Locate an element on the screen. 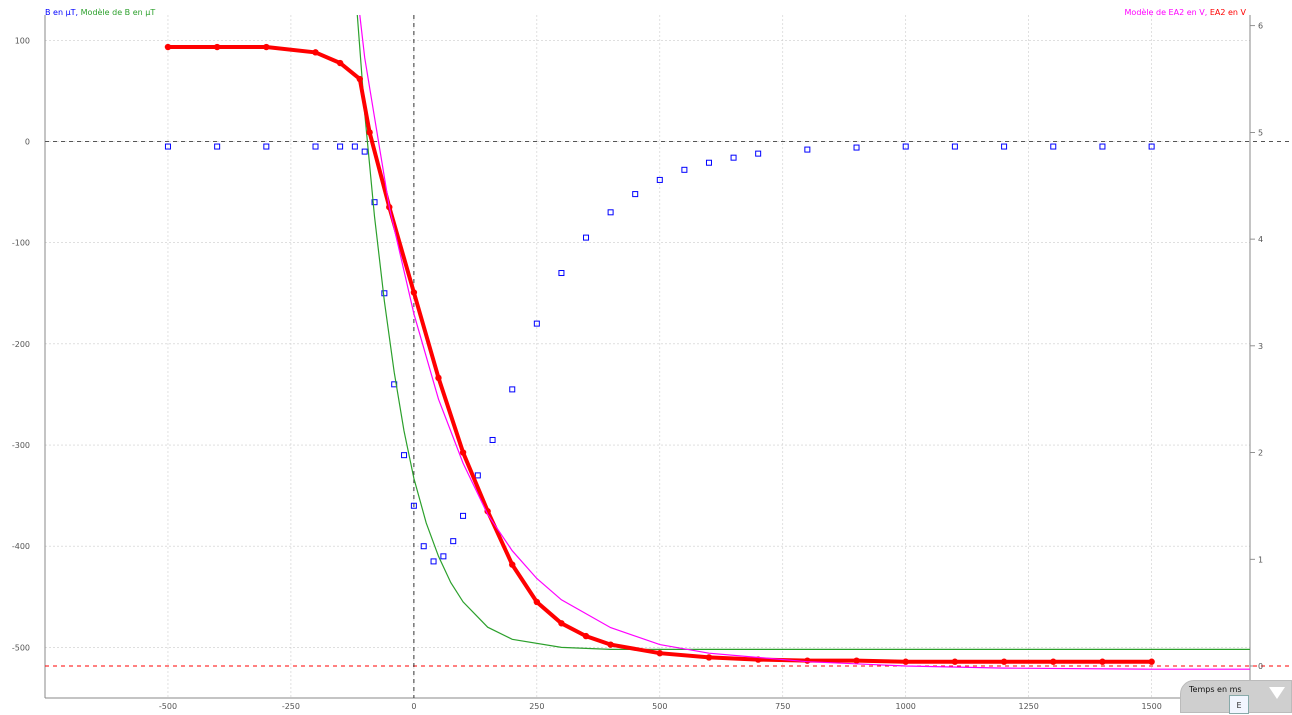 This screenshot has height=715, width=1292. legend-model-ea2: Modèle de EA2 en V, is located at coordinates (1166, 12).